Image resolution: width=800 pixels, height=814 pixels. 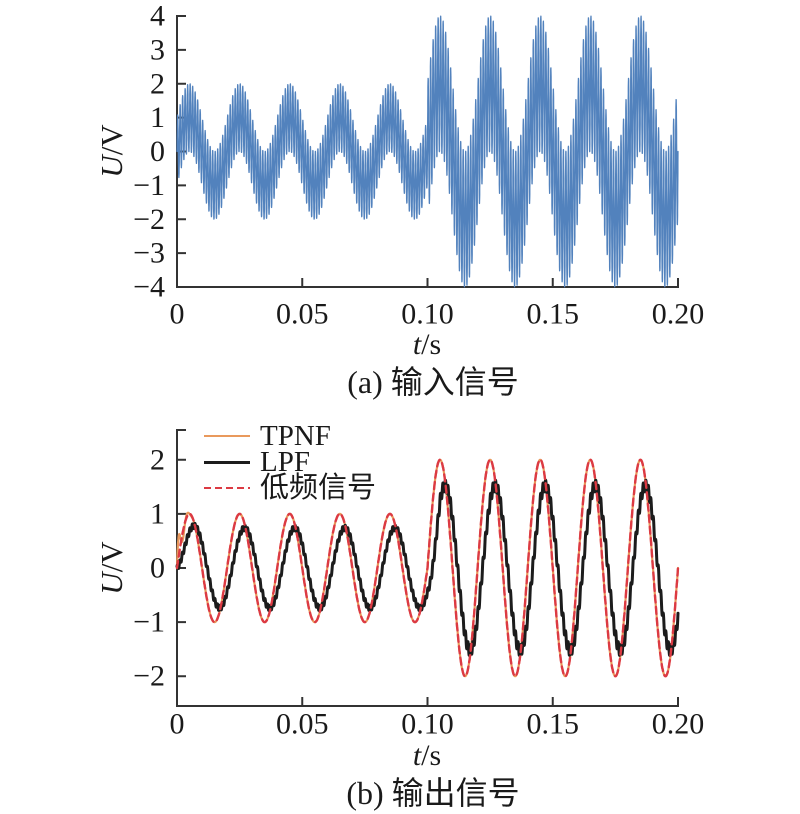 What do you see at coordinates (111, 568) in the screenshot?
I see `y-axis-label-b: U/V` at bounding box center [111, 568].